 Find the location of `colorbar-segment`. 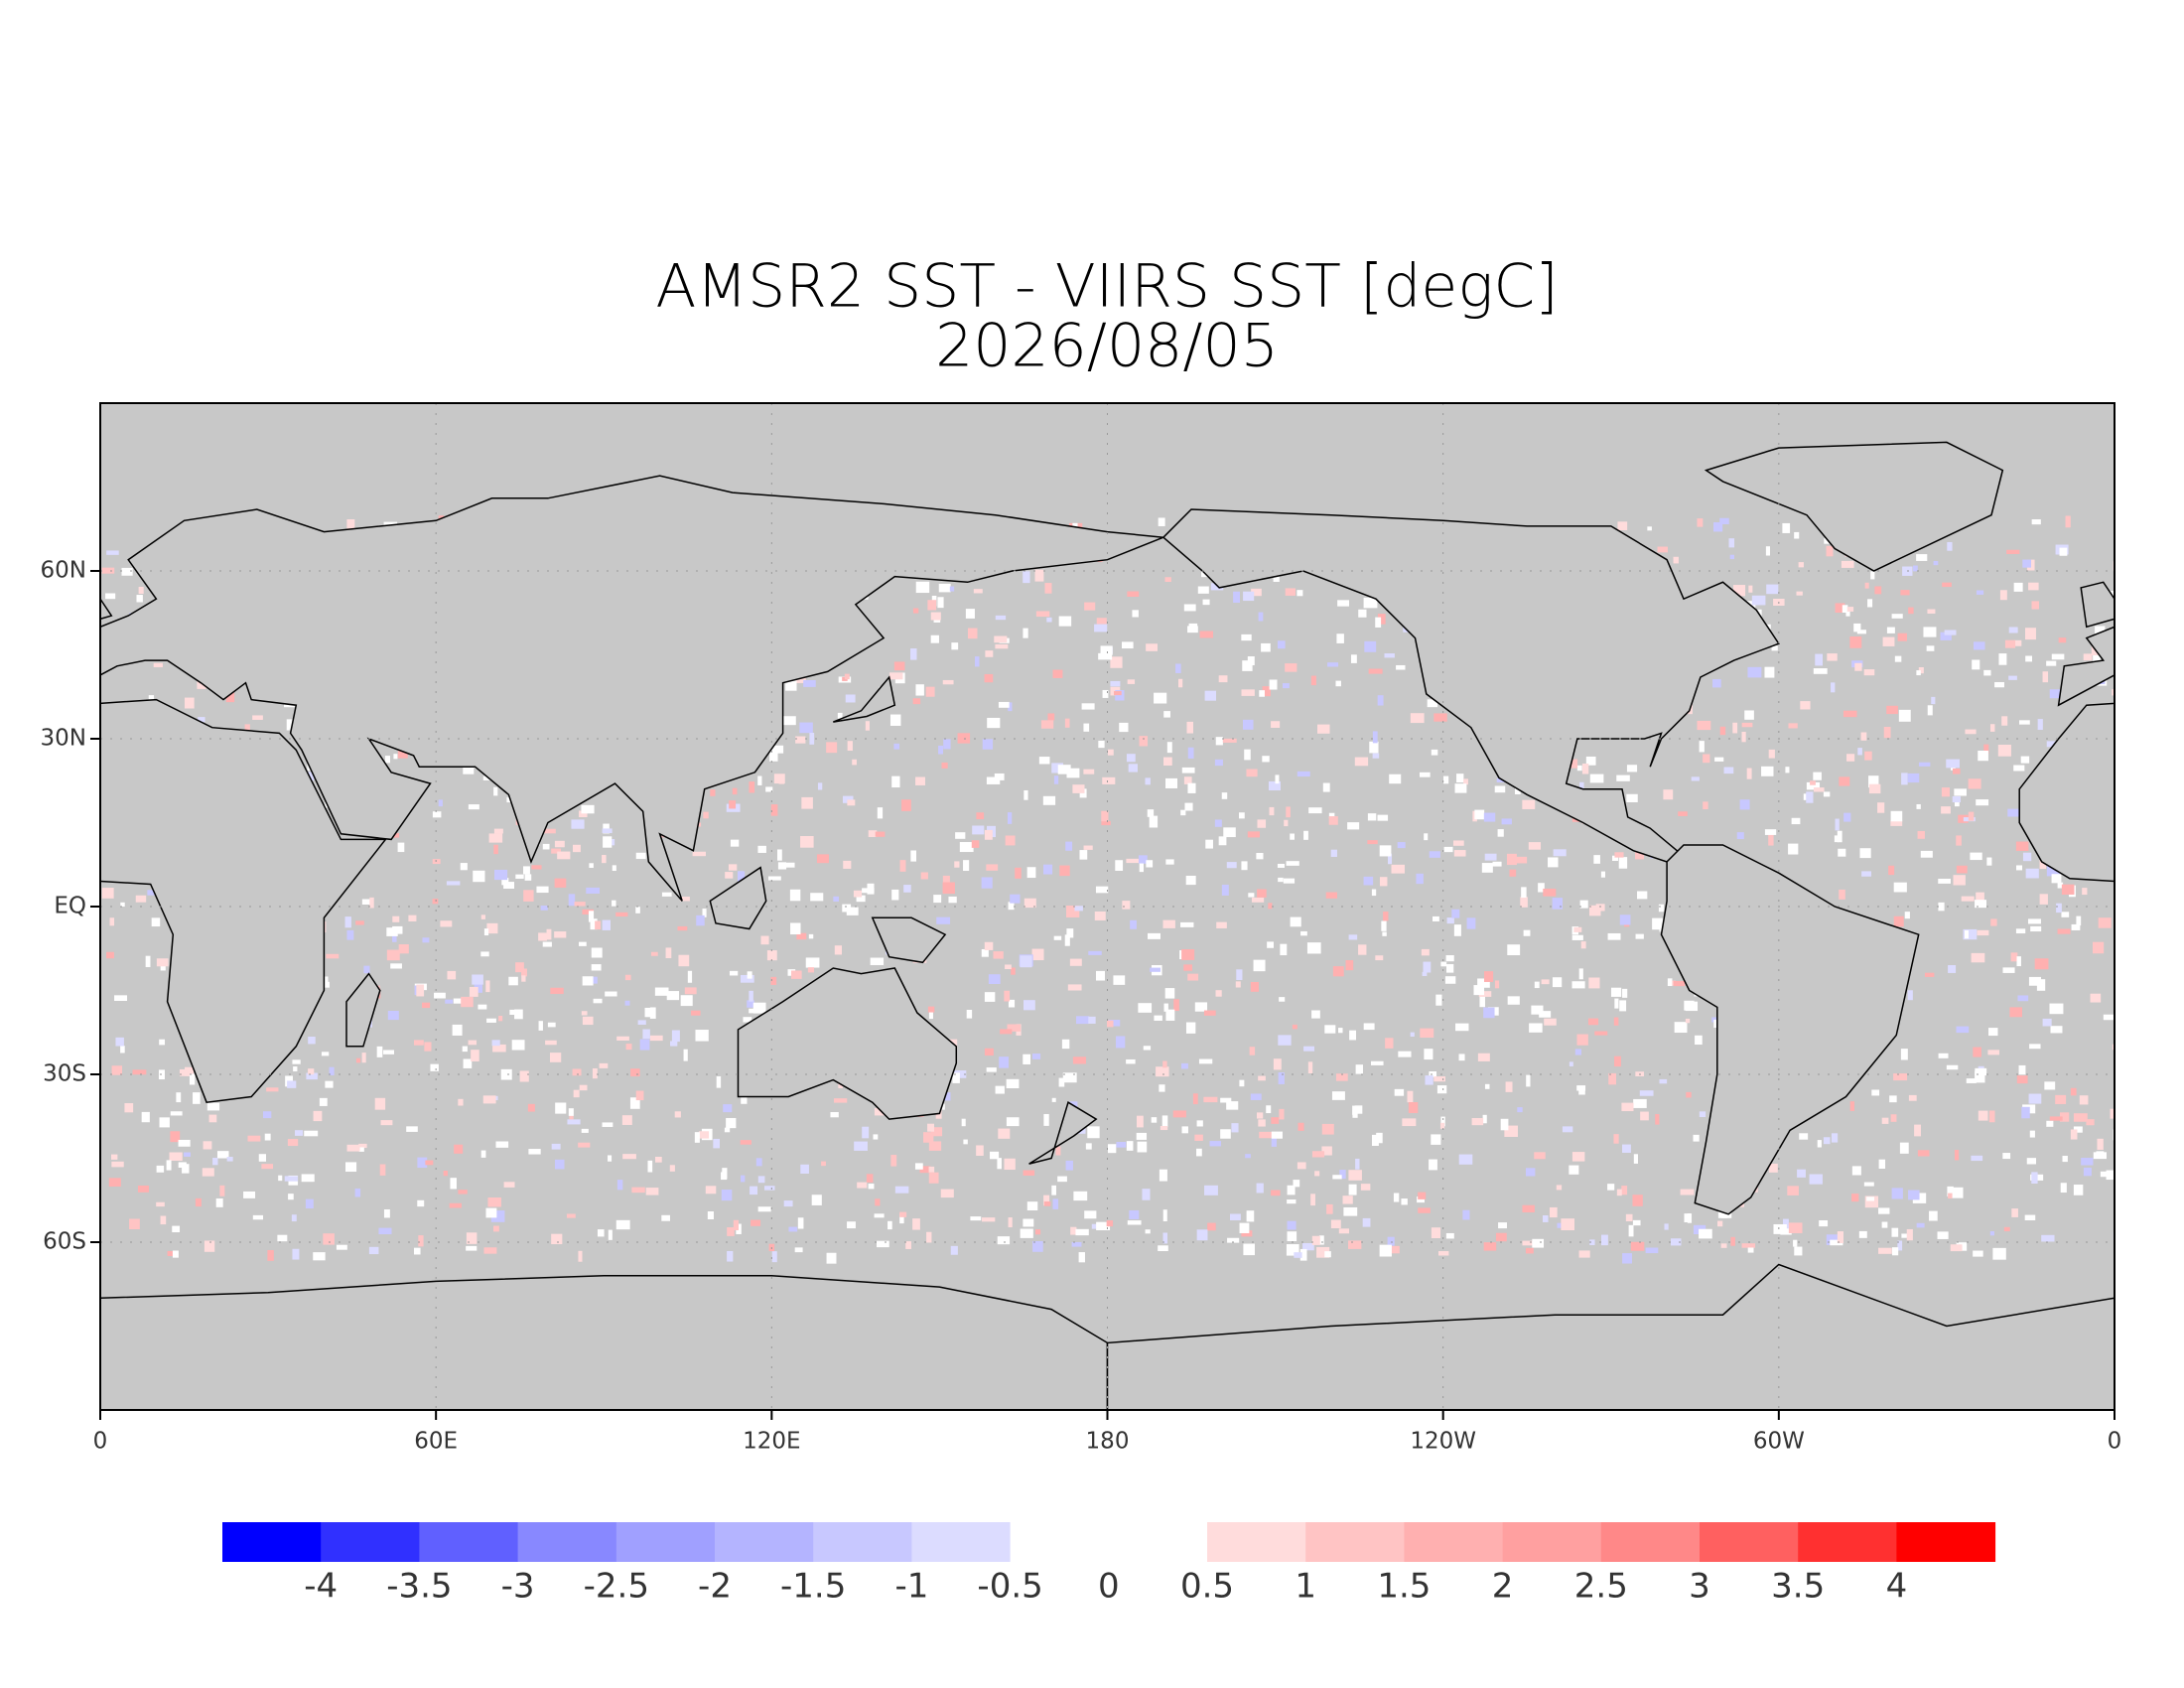

colorbar-segment is located at coordinates (1060, 1542).